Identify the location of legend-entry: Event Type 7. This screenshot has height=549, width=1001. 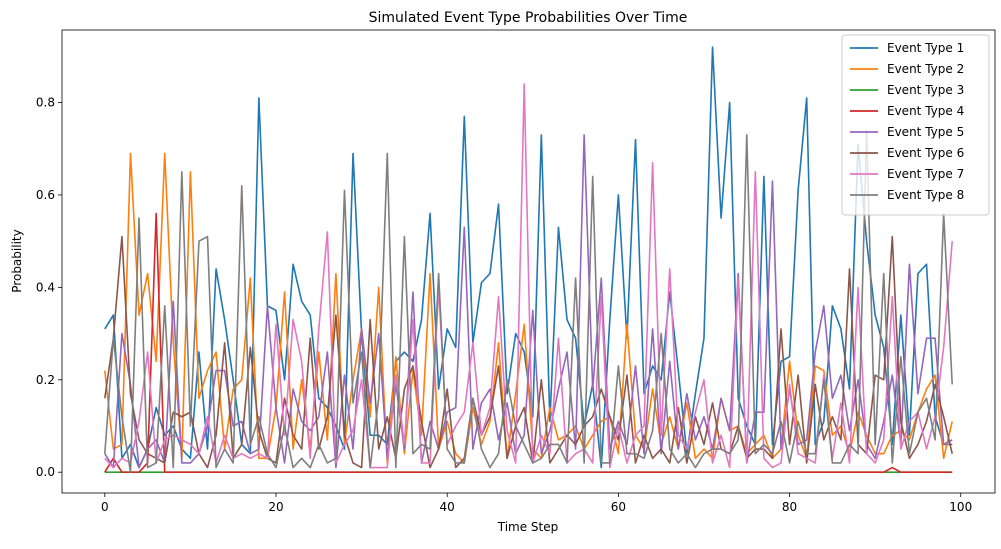
(925, 174).